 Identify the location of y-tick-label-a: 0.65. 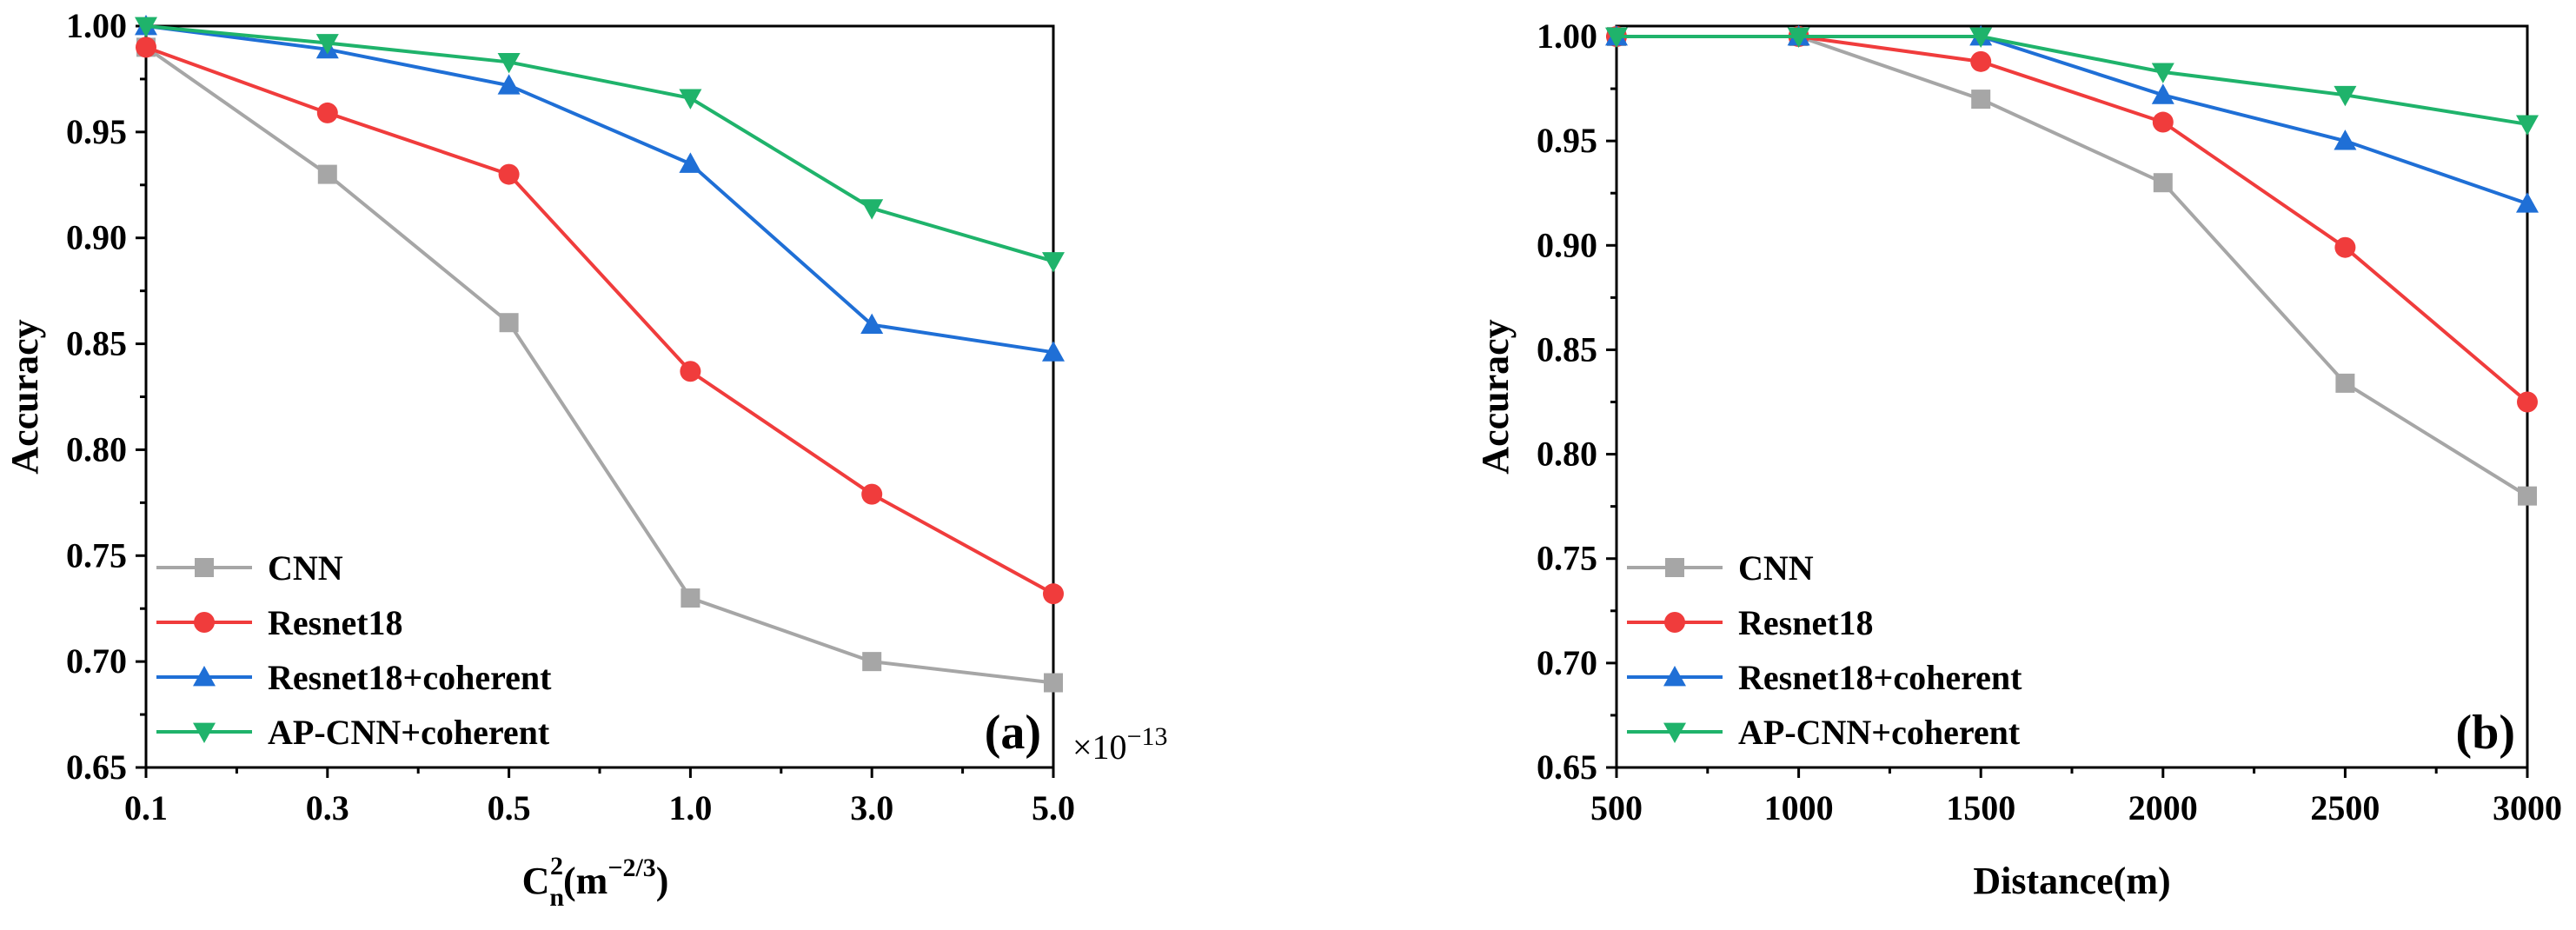
(96, 767).